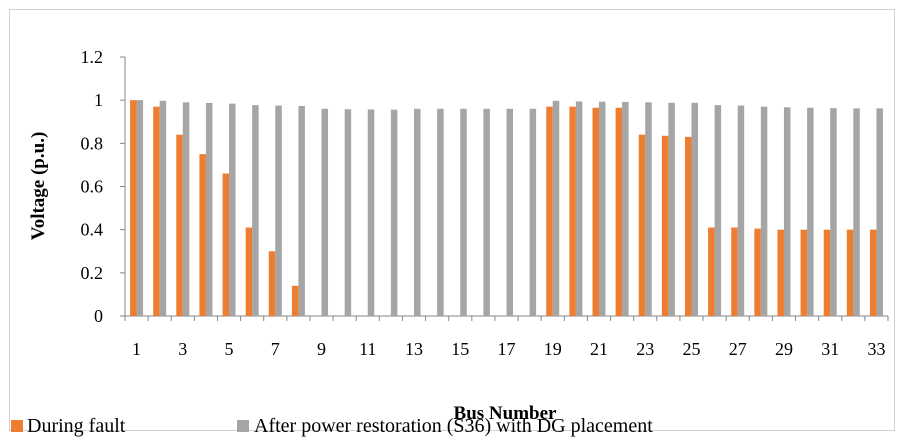 The image size is (904, 439). Describe the element at coordinates (691, 349) in the screenshot. I see `x-tick-label: 25` at that location.